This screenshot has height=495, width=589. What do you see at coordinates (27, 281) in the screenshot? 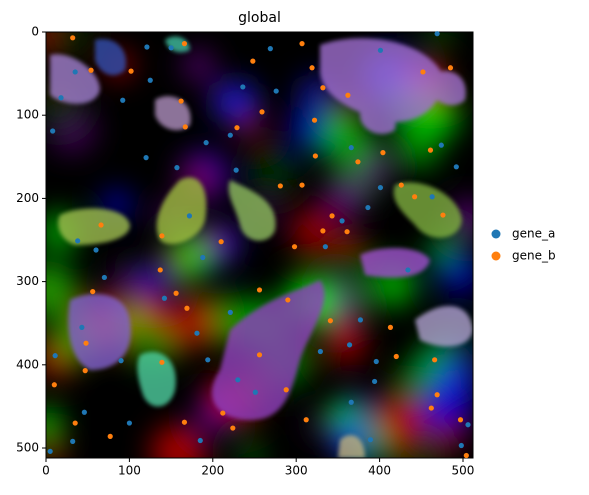
I see `y-tick-label: 300` at bounding box center [27, 281].